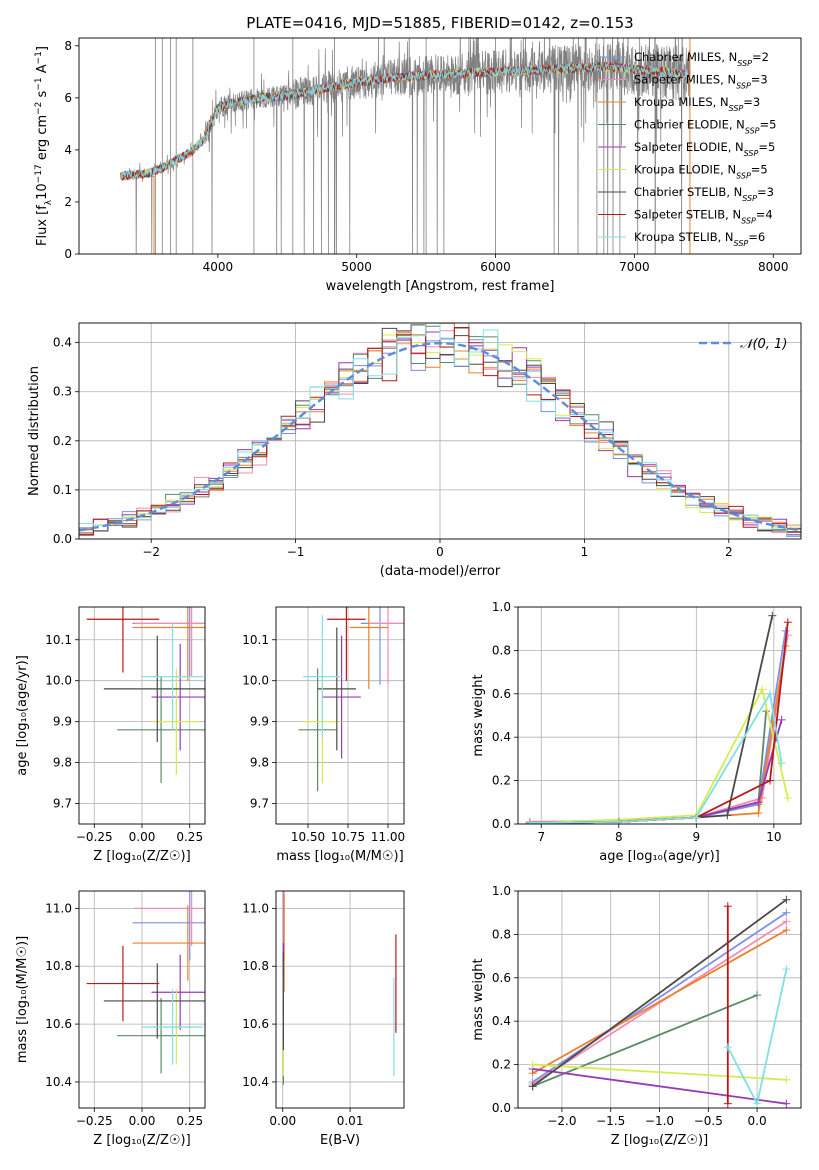  I want to click on legend-label: Chabrier MILES, NSSP=2, so click(701, 59).